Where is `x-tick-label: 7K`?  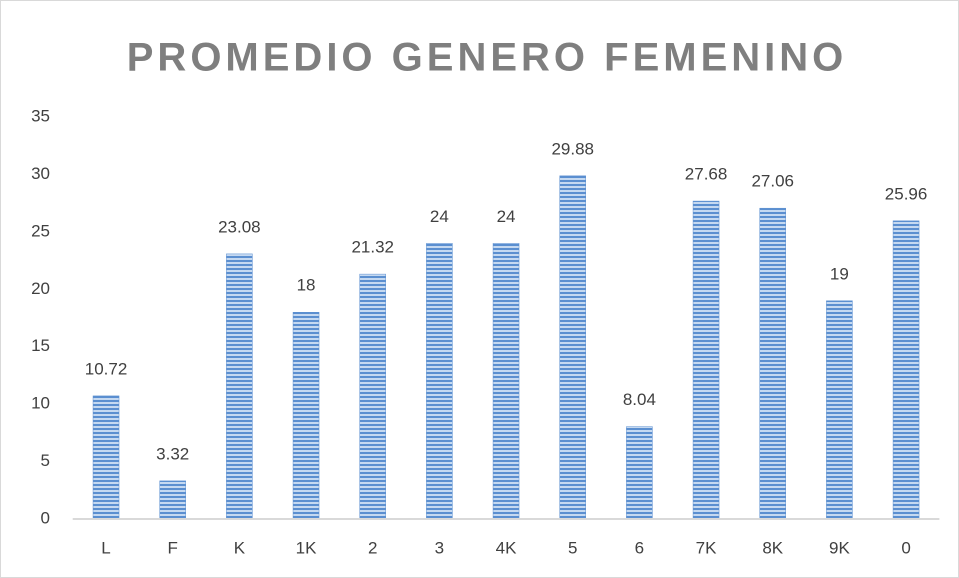 x-tick-label: 7K is located at coordinates (706, 547).